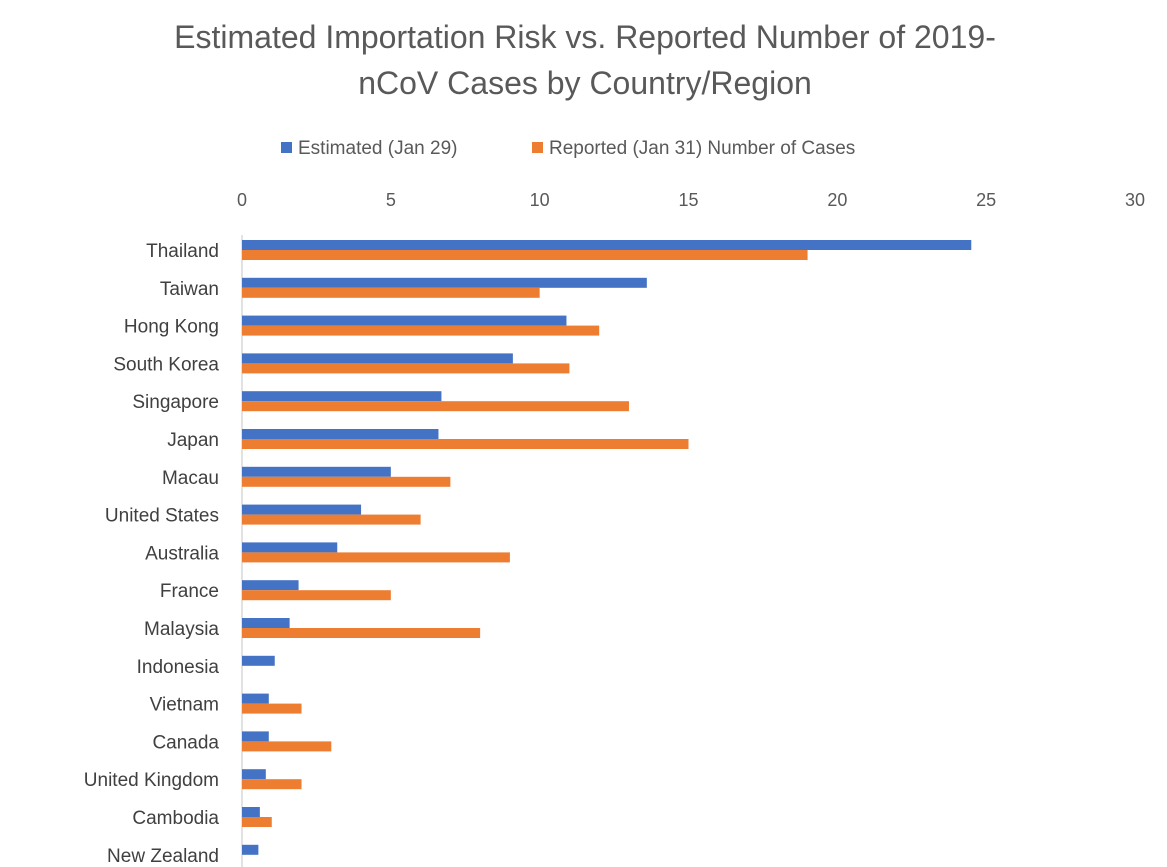  Describe the element at coordinates (166, 364) in the screenshot. I see `category-label: South Korea` at that location.